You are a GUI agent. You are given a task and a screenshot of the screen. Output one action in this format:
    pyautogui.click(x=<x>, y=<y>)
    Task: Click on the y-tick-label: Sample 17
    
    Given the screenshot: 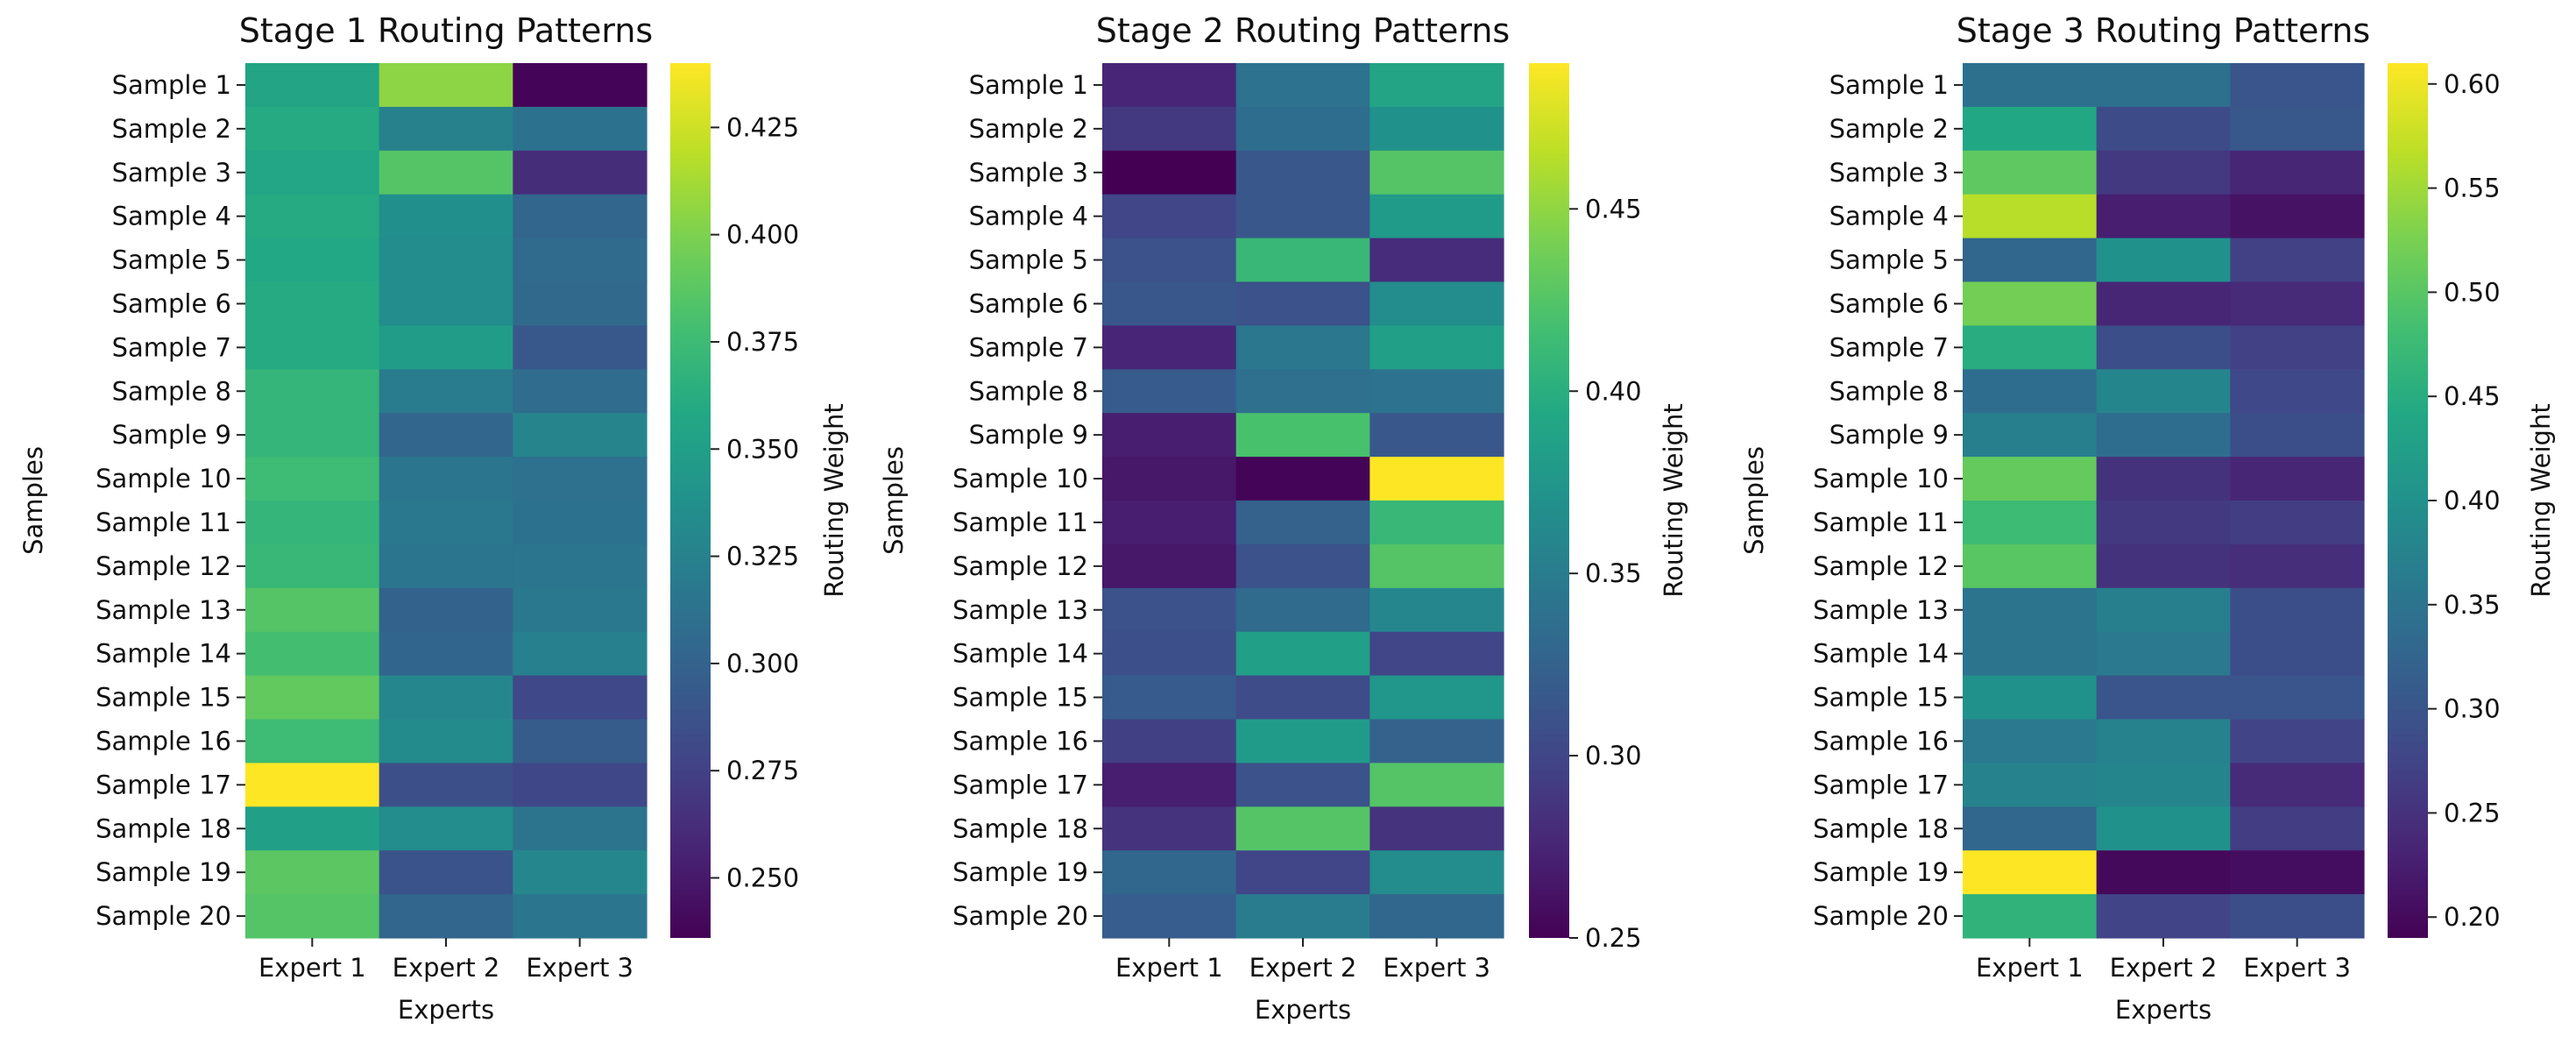 What is the action you would take?
    pyautogui.click(x=1020, y=784)
    